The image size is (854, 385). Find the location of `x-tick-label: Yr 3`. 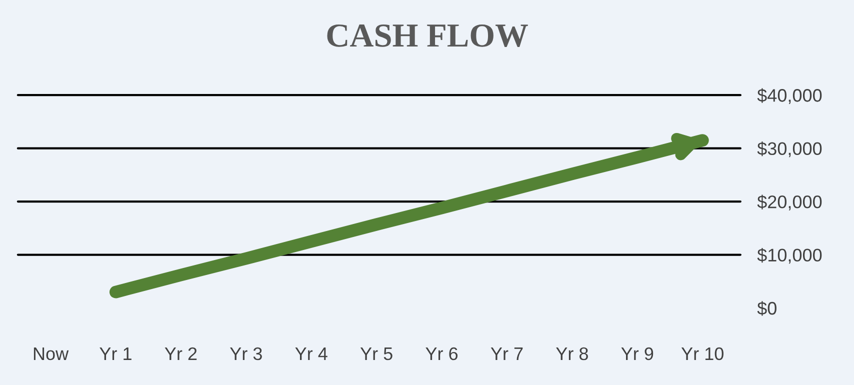

x-tick-label: Yr 3 is located at coordinates (246, 353).